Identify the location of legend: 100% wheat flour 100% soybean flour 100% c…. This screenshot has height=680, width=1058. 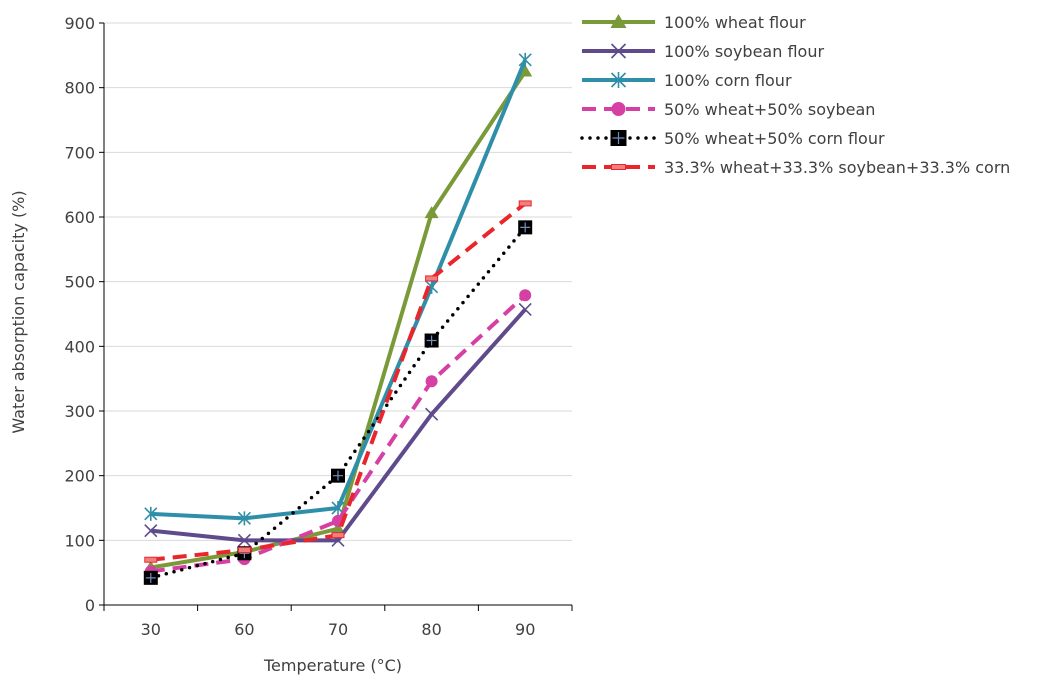
(795, 95).